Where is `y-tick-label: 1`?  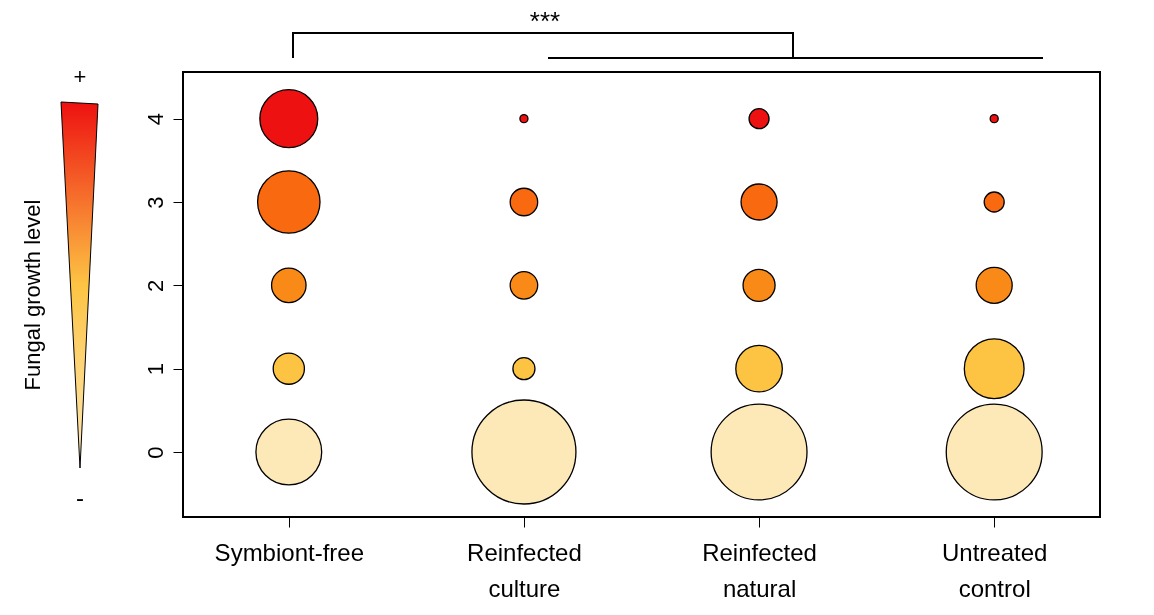
y-tick-label: 1 is located at coordinates (155, 369).